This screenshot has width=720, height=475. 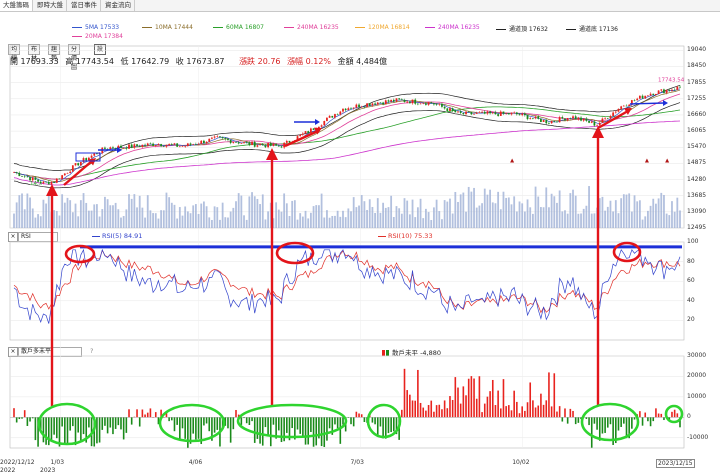 I want to click on rsi-close-icon: ×, so click(x=13, y=237).